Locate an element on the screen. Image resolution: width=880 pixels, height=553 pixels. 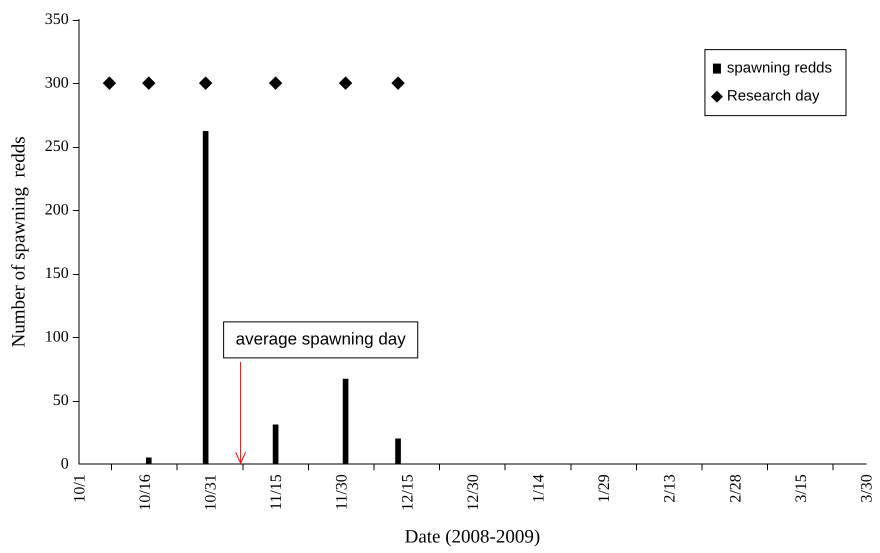
y-tick-label: 50 is located at coordinates (60, 400).